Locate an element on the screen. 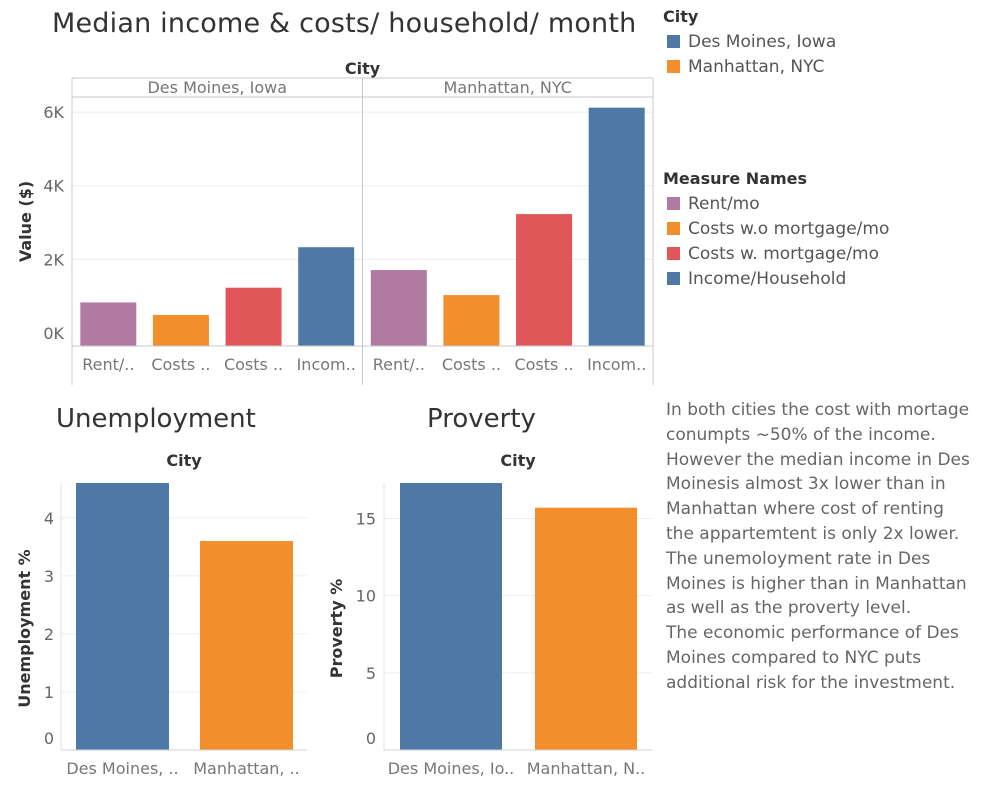 This screenshot has height=786, width=981. note-line: additional risk for the investment. is located at coordinates (811, 682).